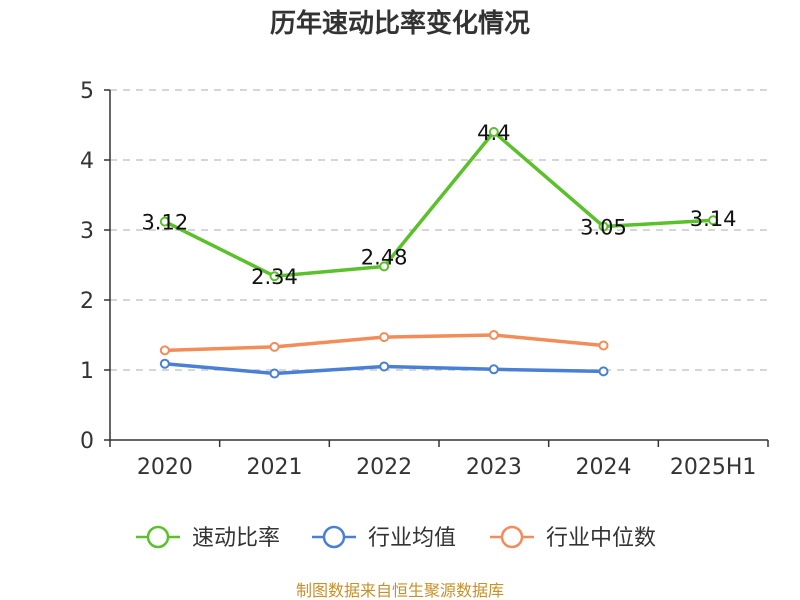  Describe the element at coordinates (165, 467) in the screenshot. I see `x-tick-label: 2020` at that location.